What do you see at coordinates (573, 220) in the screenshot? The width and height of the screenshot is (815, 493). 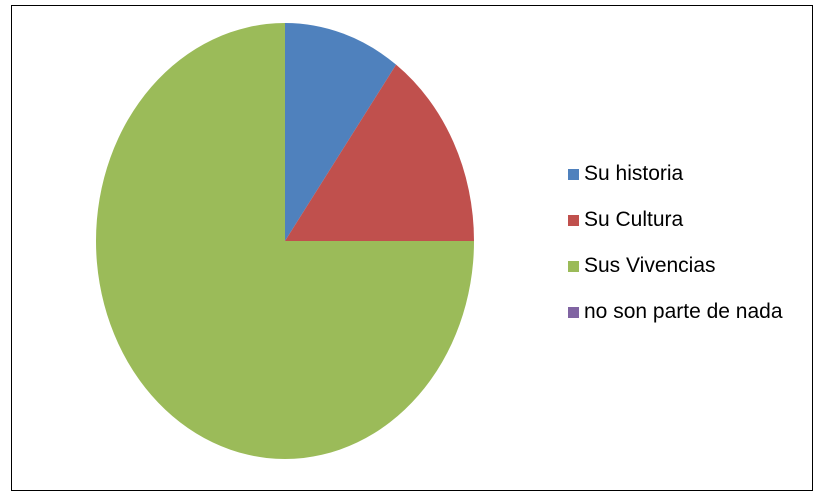 I see `legend-swatch-su-cultura` at bounding box center [573, 220].